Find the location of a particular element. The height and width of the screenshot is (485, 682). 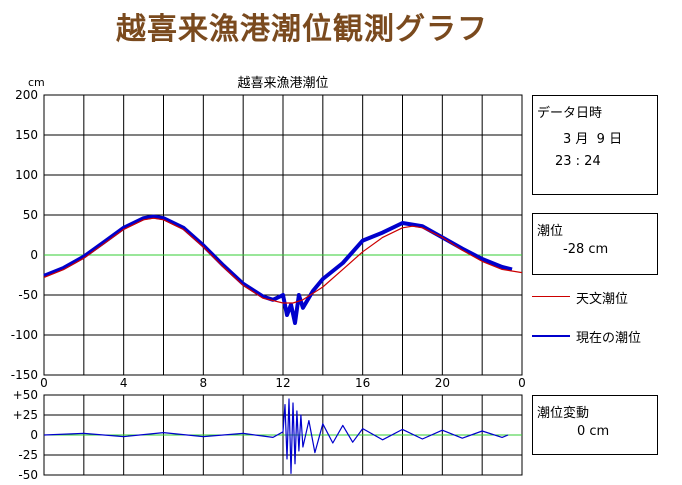

sub-y-tick-label: +25 is located at coordinates (25, 415).